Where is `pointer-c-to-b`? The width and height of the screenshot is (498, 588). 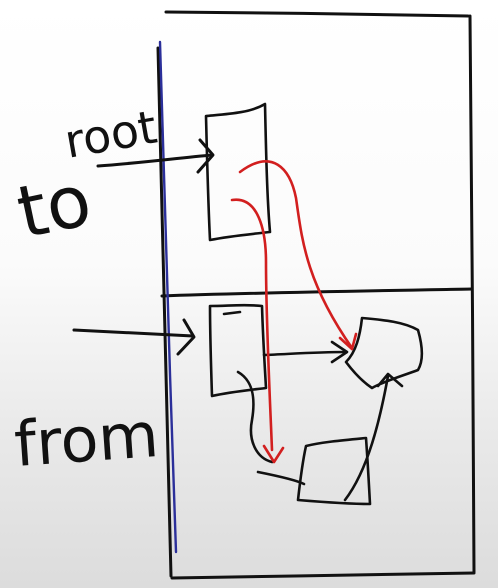 pointer-c-to-b is located at coordinates (373, 437).